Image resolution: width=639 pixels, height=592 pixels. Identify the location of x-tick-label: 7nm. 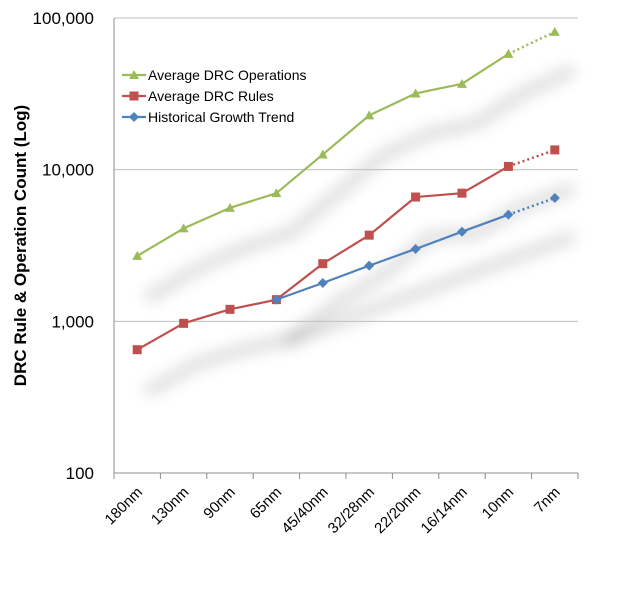
(547, 500).